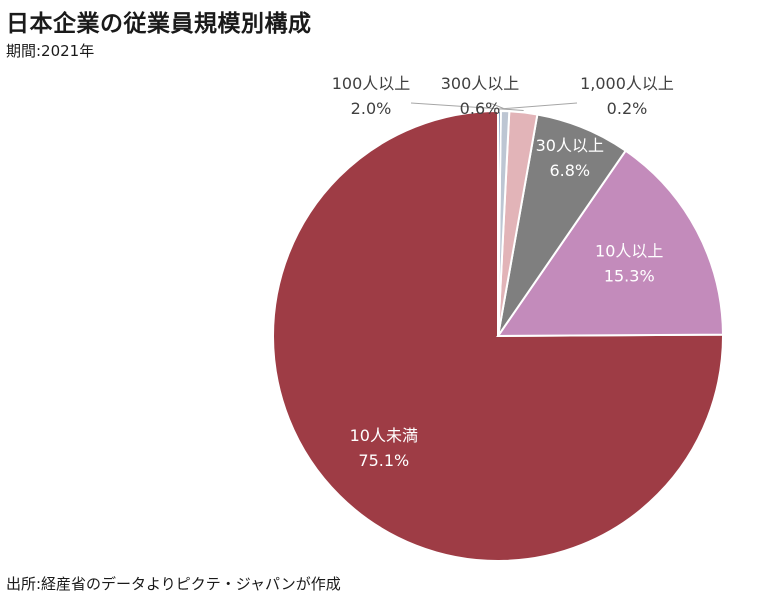 Image resolution: width=778 pixels, height=600 pixels. I want to click on slice-value-label: 6.8%, so click(569, 170).